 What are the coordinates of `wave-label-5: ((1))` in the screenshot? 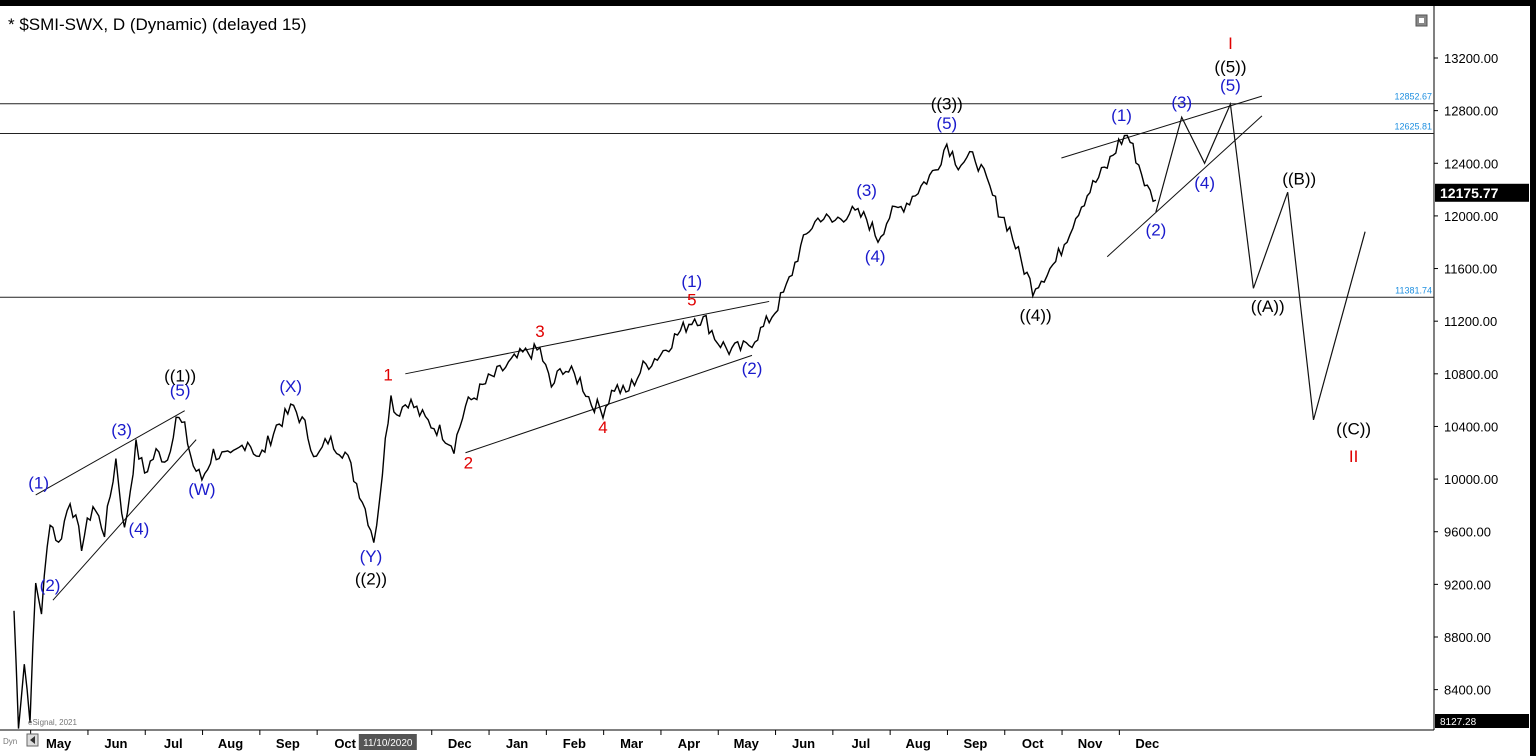 It's located at (180, 376).